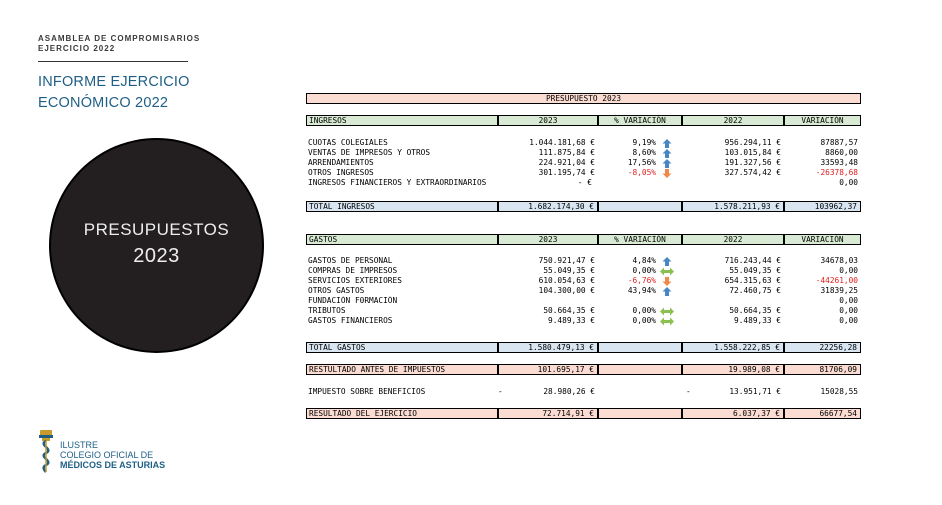 The height and width of the screenshot is (505, 942). What do you see at coordinates (397, 182) in the screenshot?
I see `row-label: INGRESOS FINANCIEROS Y EXTRAORDINARIOS` at bounding box center [397, 182].